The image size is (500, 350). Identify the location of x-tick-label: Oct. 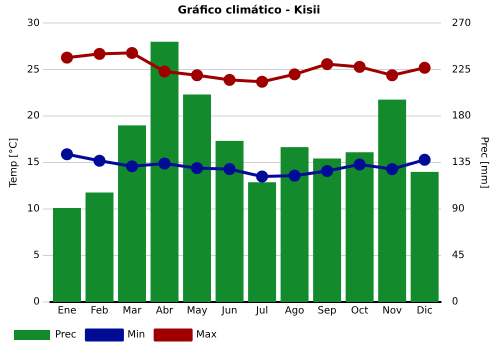
(359, 311).